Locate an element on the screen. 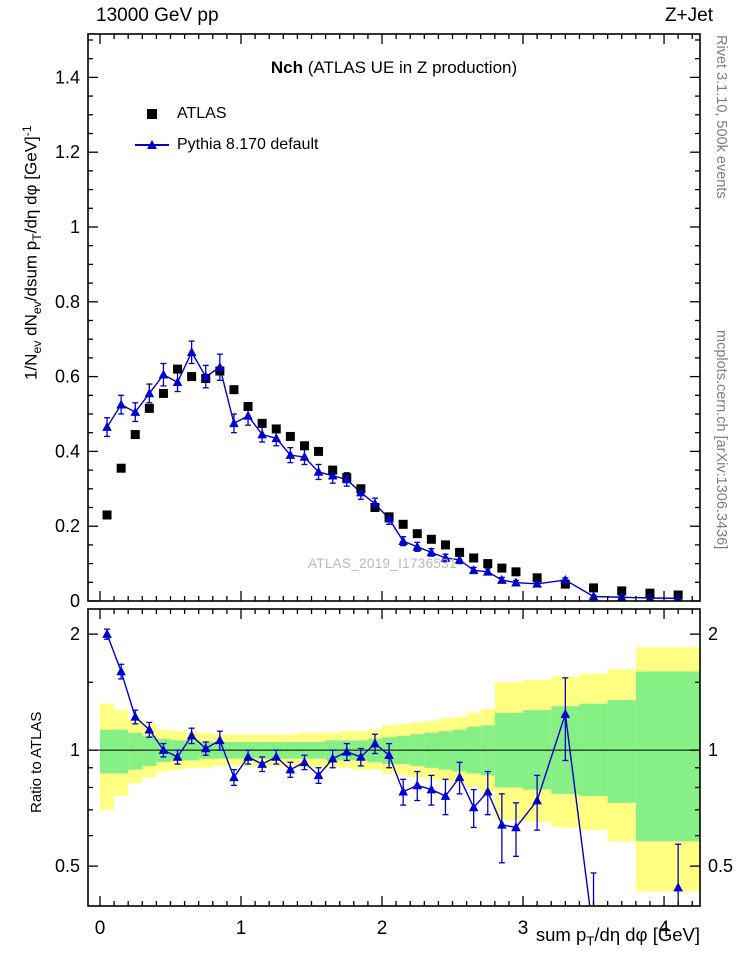 This screenshot has height=972, width=746. svg-text: 4 is located at coordinates (664, 928).